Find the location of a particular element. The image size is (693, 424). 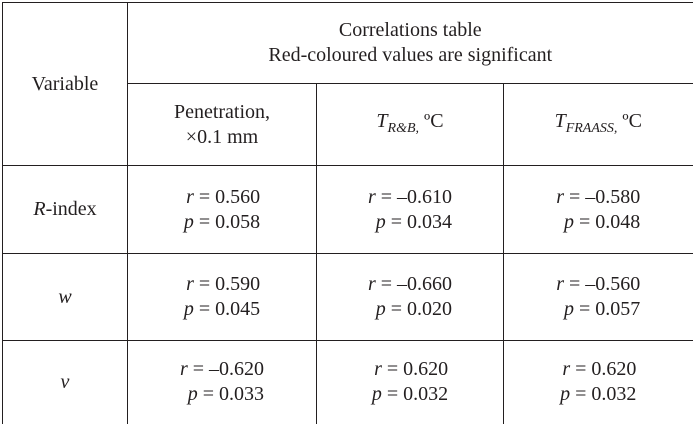

value-box: r = –0.610 p = 0.034 is located at coordinates (410, 210).